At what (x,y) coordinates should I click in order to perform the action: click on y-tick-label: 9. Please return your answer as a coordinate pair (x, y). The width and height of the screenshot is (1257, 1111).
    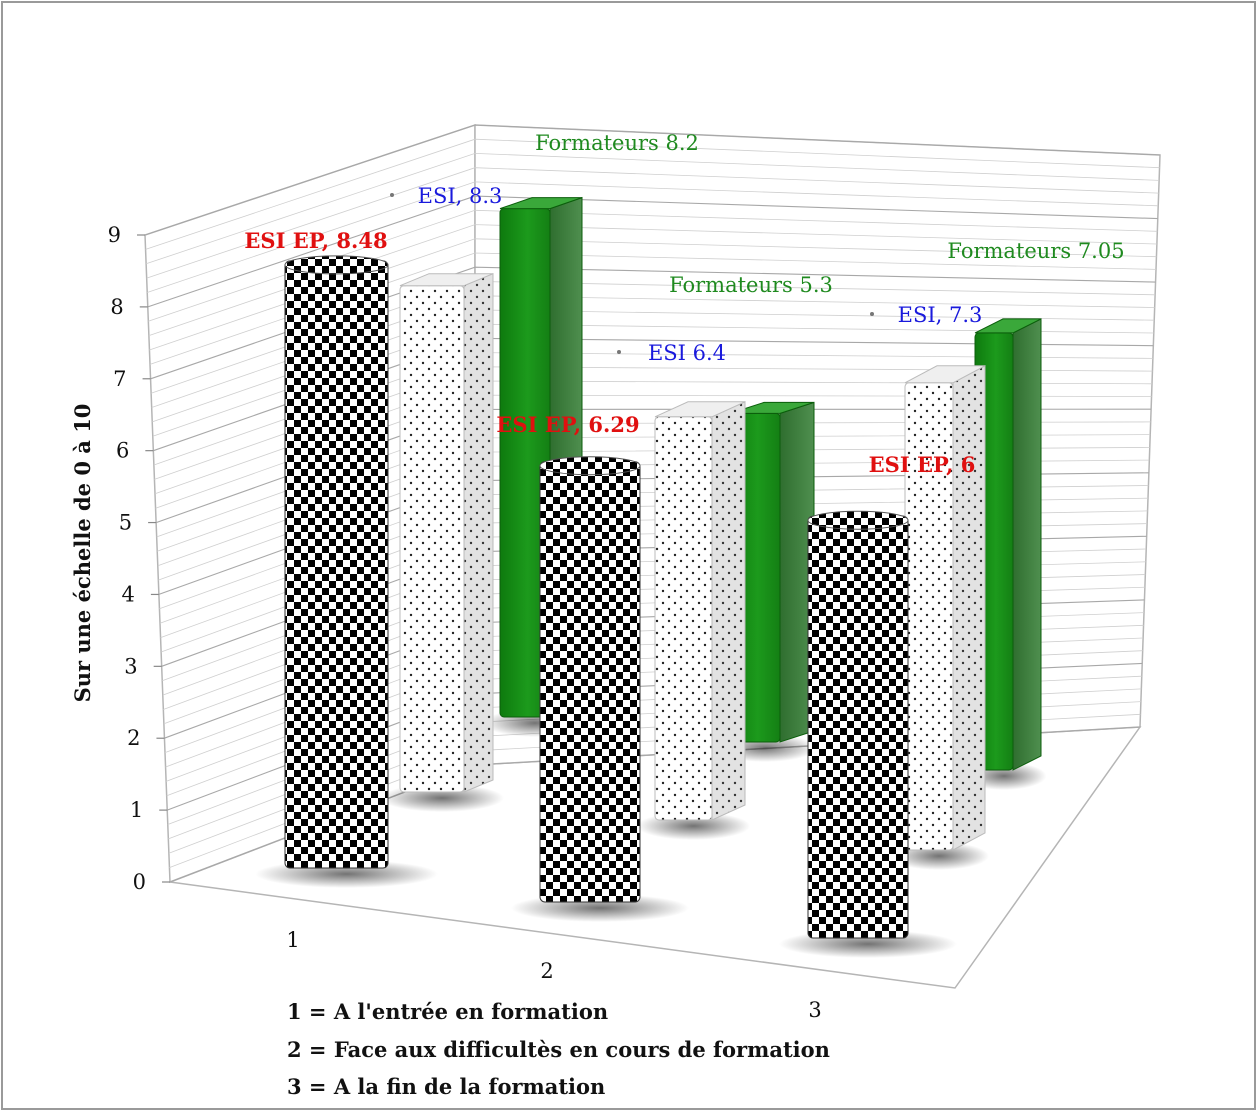
    Looking at the image, I should click on (114, 235).